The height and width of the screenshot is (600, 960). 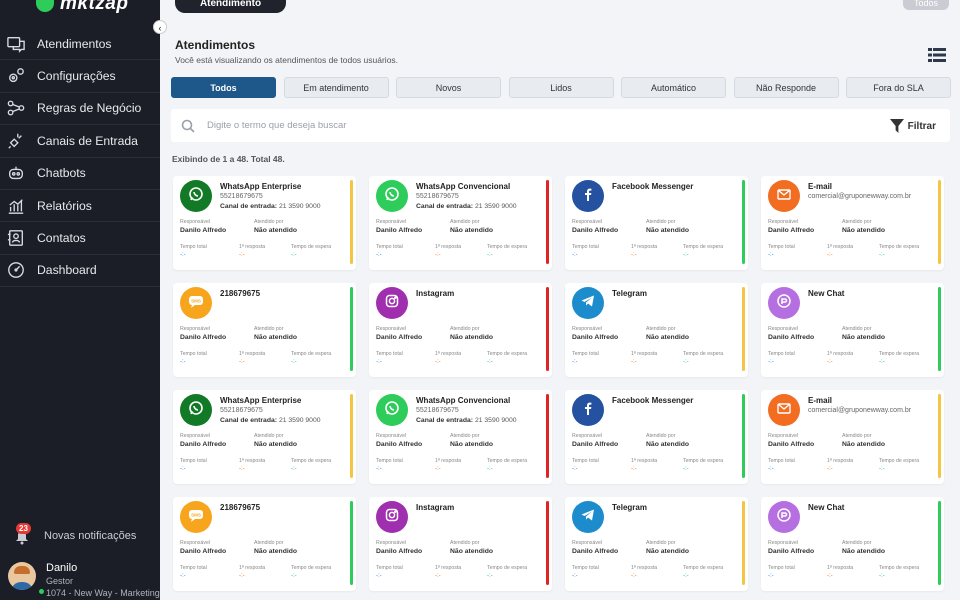 What do you see at coordinates (937, 55) in the screenshot?
I see `list-view-icon` at bounding box center [937, 55].